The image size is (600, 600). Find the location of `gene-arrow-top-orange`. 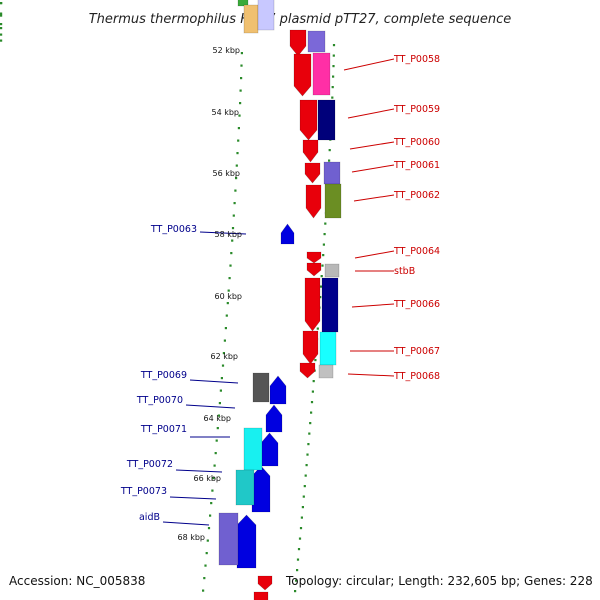

gene-arrow-top-orange is located at coordinates (251, 19).